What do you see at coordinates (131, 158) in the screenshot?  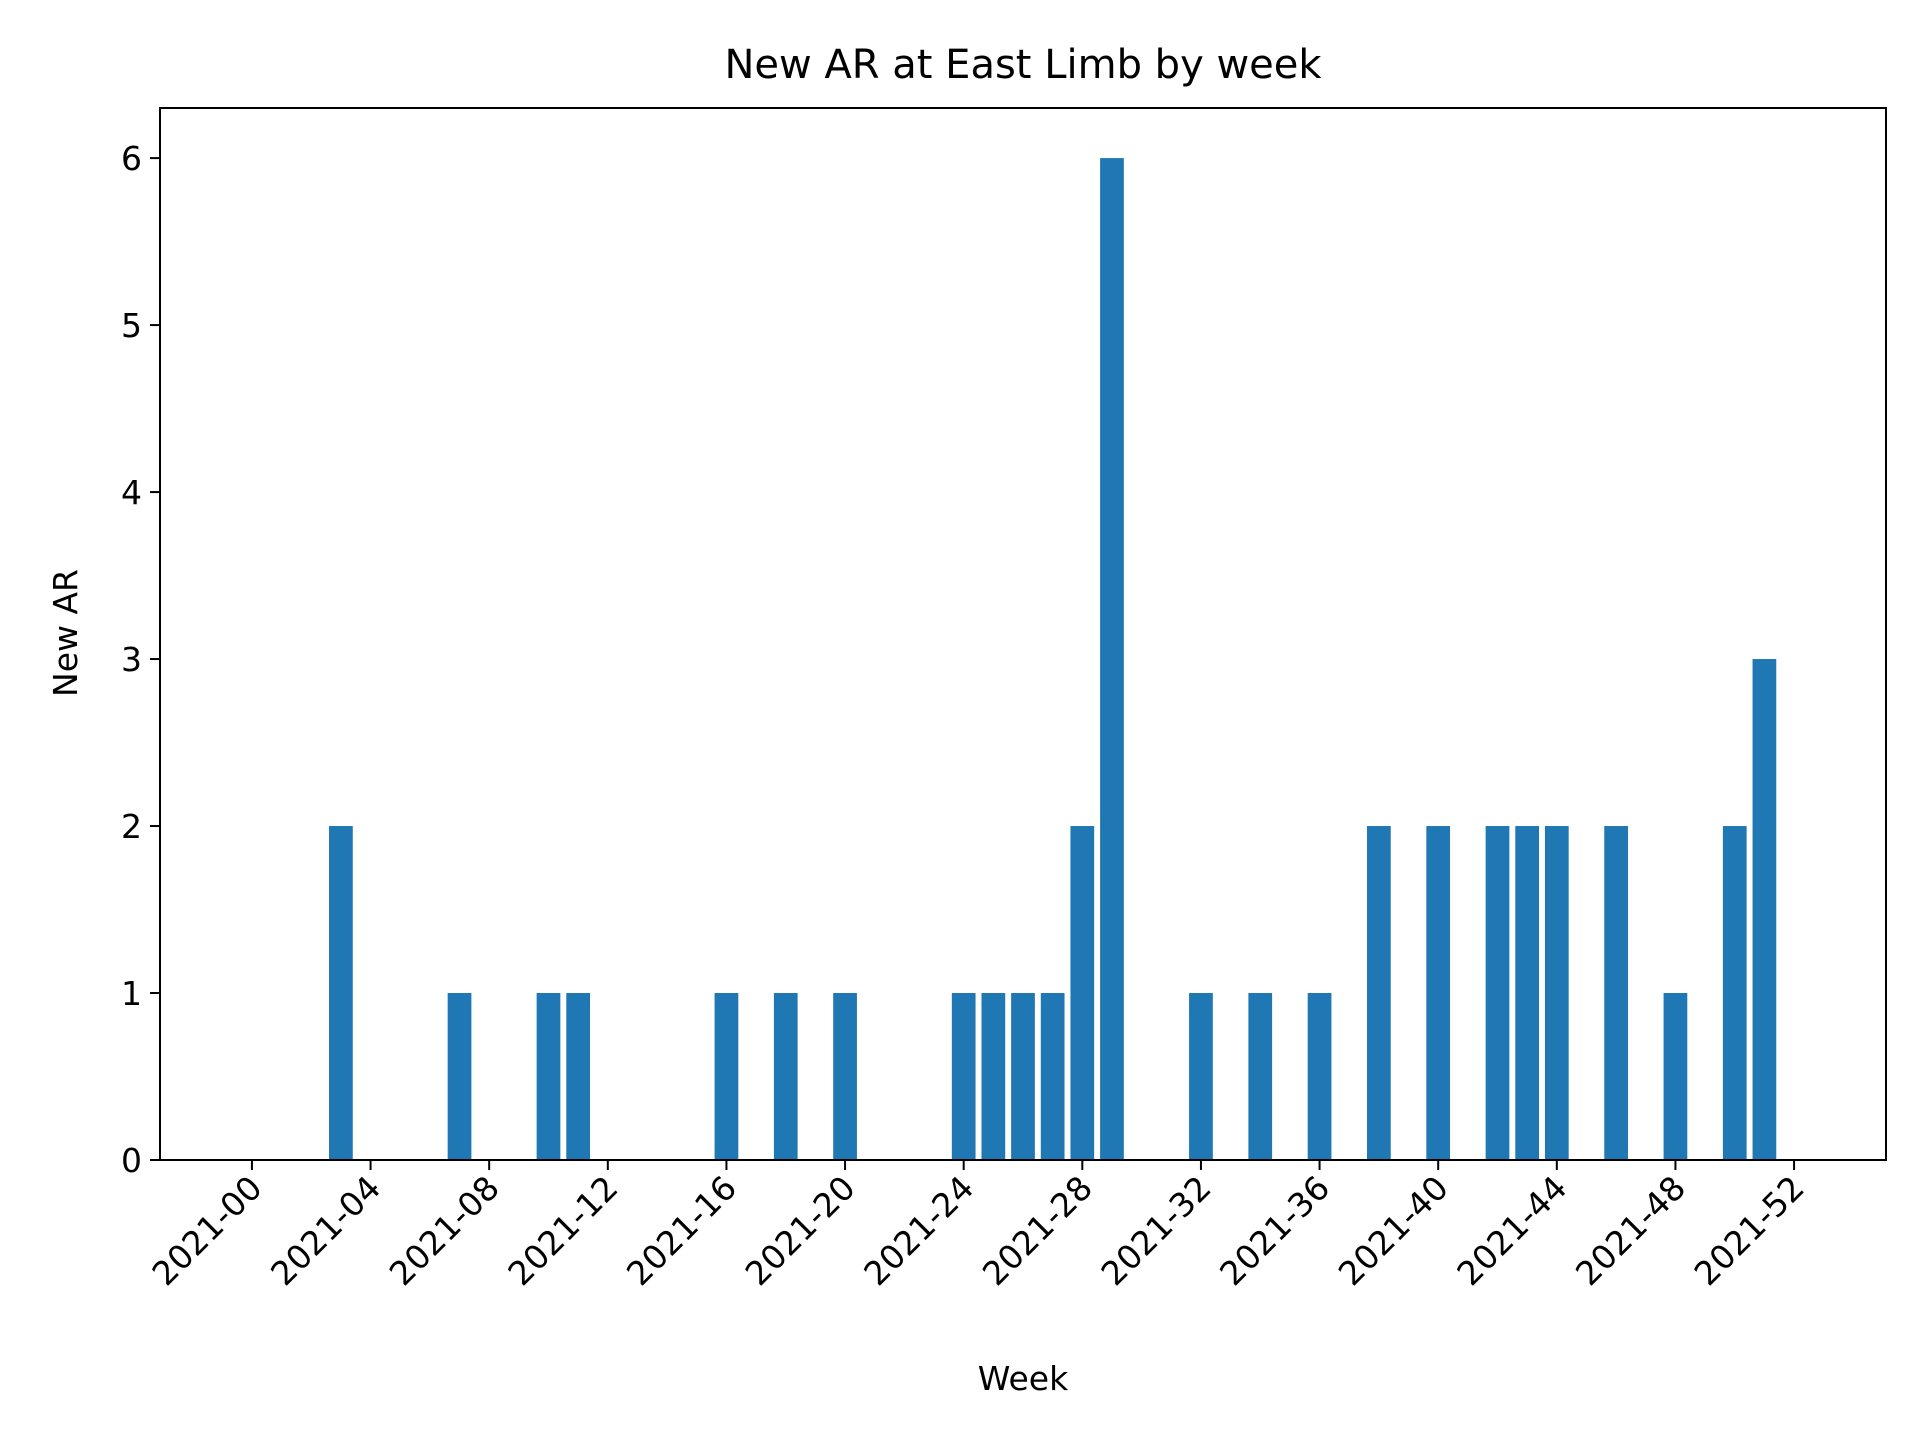 I see `y-tick-label: 6` at bounding box center [131, 158].